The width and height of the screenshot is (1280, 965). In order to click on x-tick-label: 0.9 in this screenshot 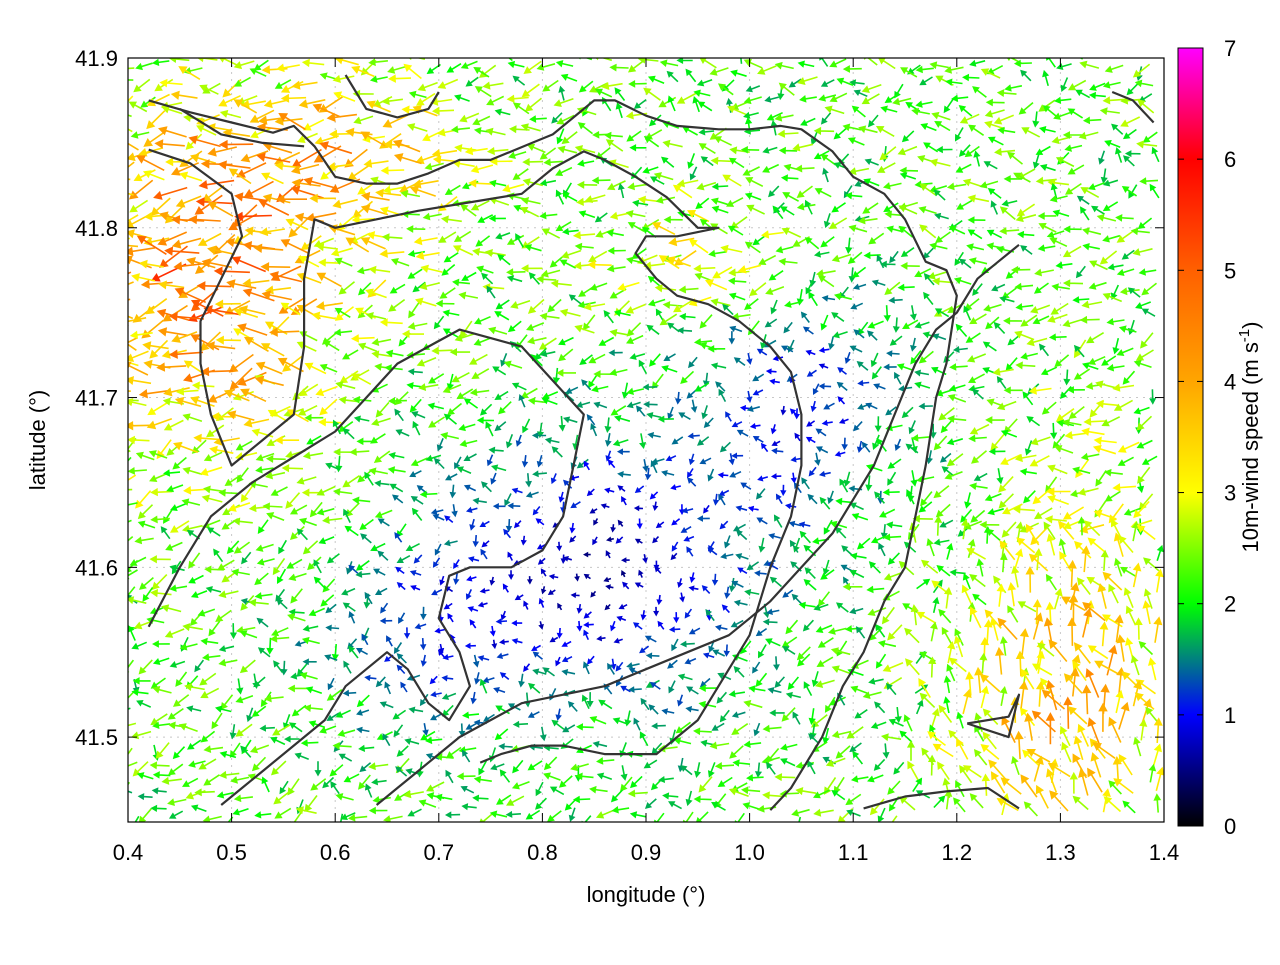, I will do `click(646, 852)`.